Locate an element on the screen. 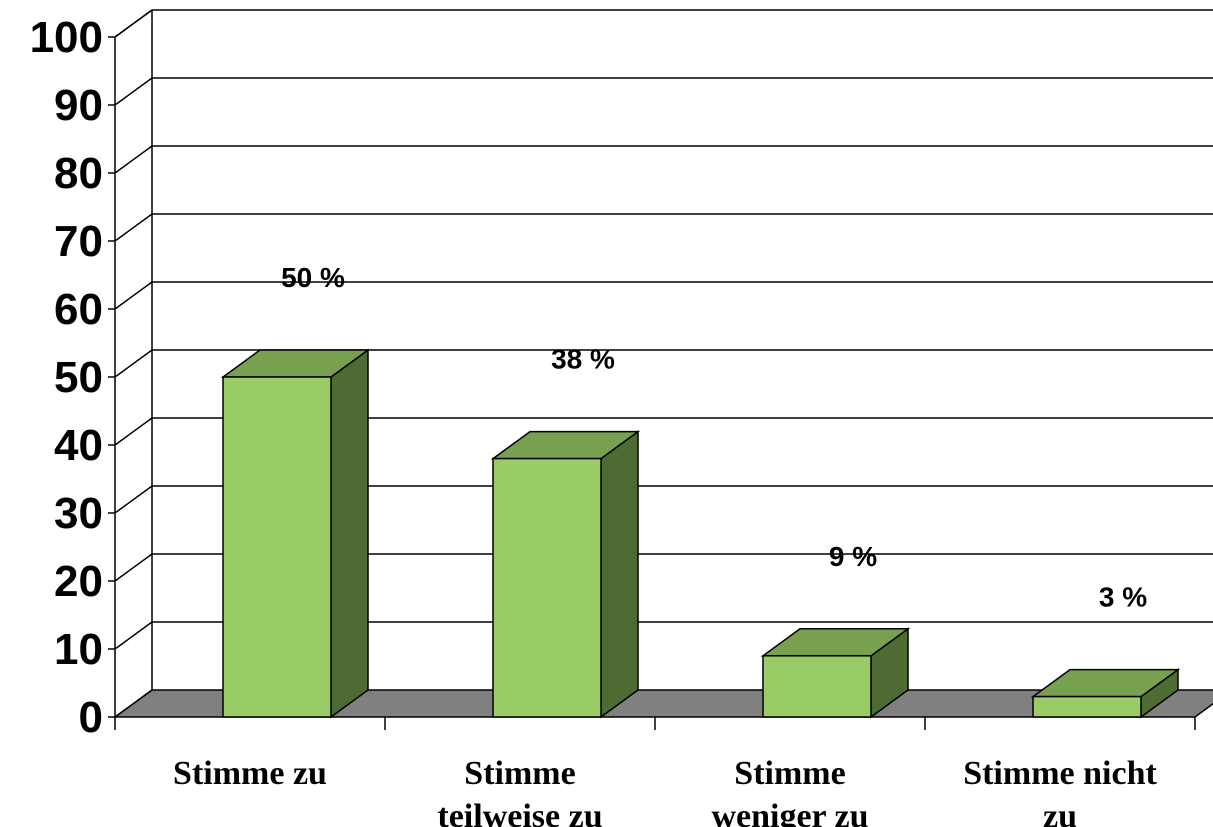 Image resolution: width=1213 pixels, height=827 pixels. x-category-label: Stimme teilweise zu is located at coordinates (519, 791).